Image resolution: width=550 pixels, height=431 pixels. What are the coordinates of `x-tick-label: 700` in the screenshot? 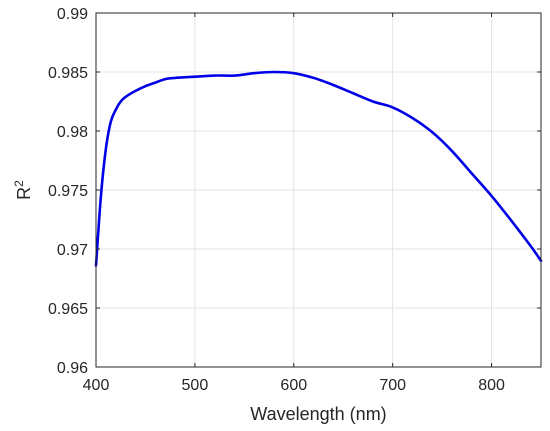 It's located at (392, 385).